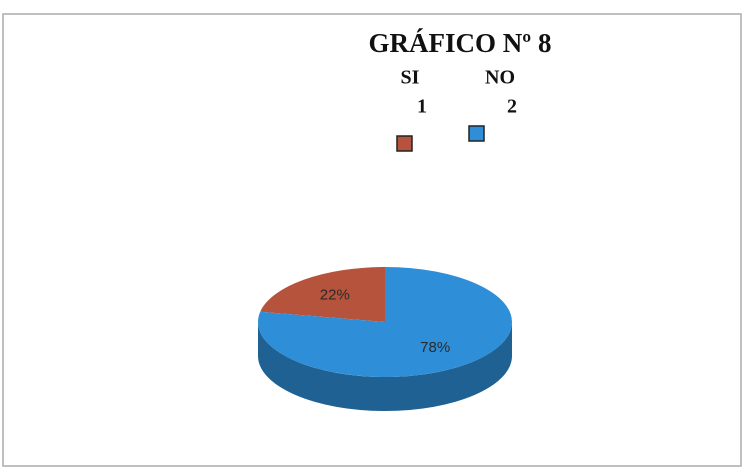  Describe the element at coordinates (422, 107) in the screenshot. I see `legend-code: 1` at that location.